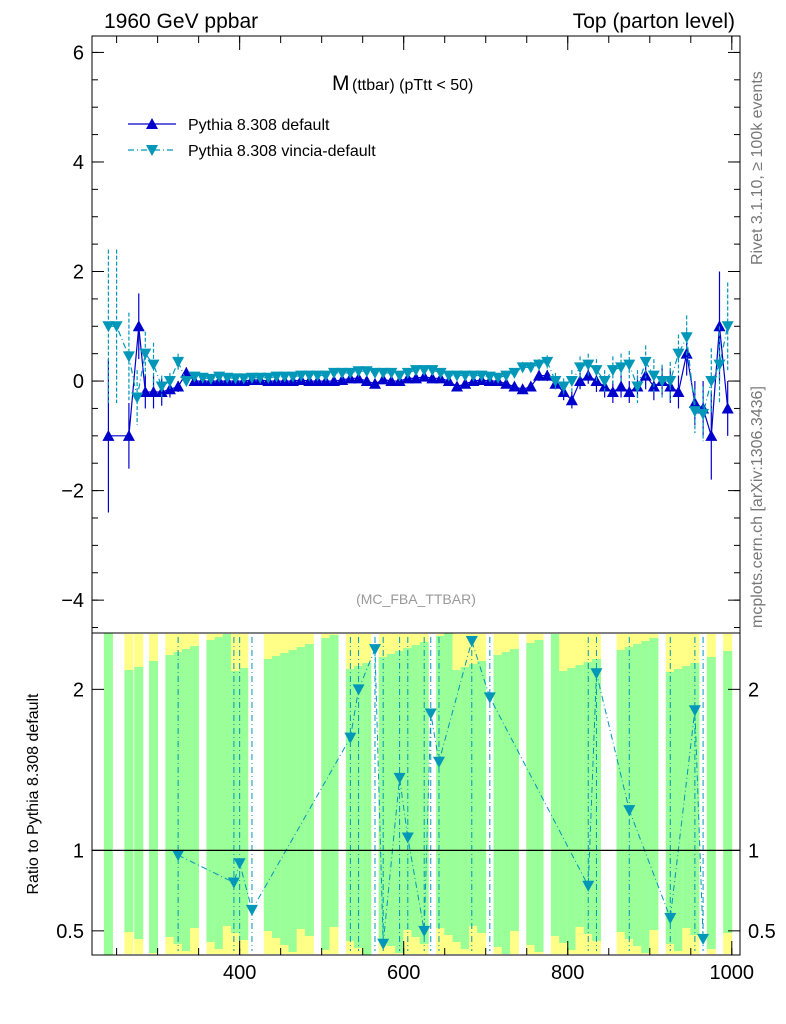 This screenshot has height=1024, width=786. Describe the element at coordinates (78, 690) in the screenshot. I see `ratio-ytick-label-left: 2` at that location.